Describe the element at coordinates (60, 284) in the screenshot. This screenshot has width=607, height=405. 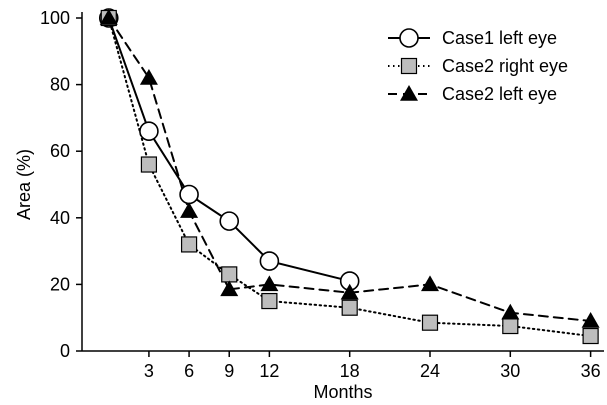
I see `y-tick-label: 20` at that location.